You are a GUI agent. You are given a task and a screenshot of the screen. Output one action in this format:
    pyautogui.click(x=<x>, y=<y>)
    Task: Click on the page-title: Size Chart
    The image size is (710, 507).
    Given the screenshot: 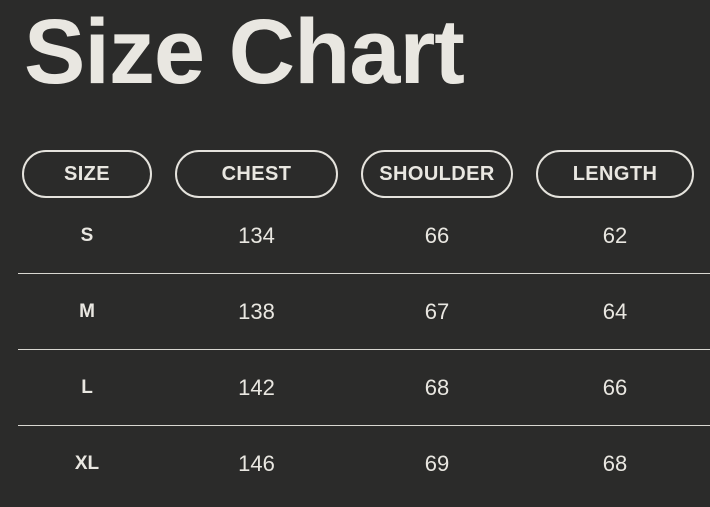 What is the action you would take?
    pyautogui.click(x=244, y=52)
    